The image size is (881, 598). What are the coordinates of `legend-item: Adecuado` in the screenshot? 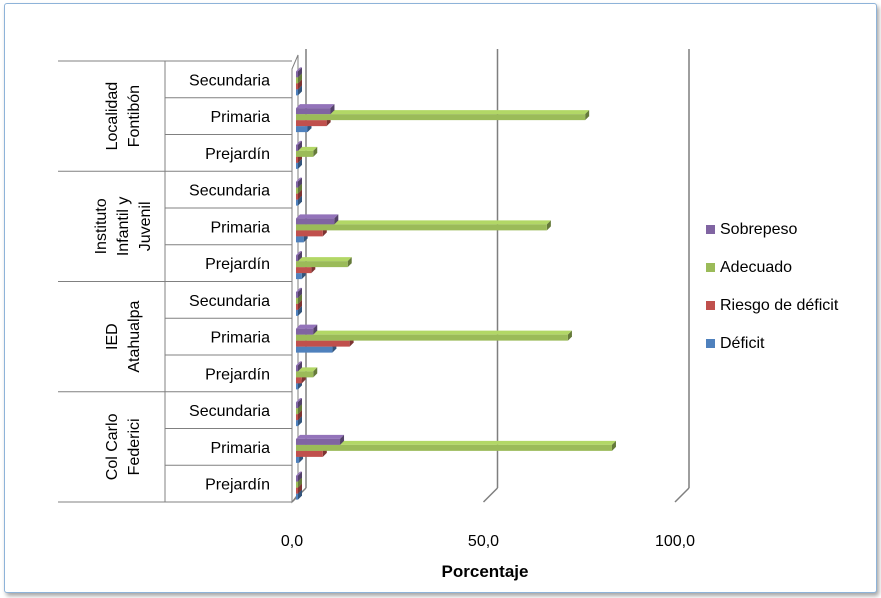 It's located at (749, 267).